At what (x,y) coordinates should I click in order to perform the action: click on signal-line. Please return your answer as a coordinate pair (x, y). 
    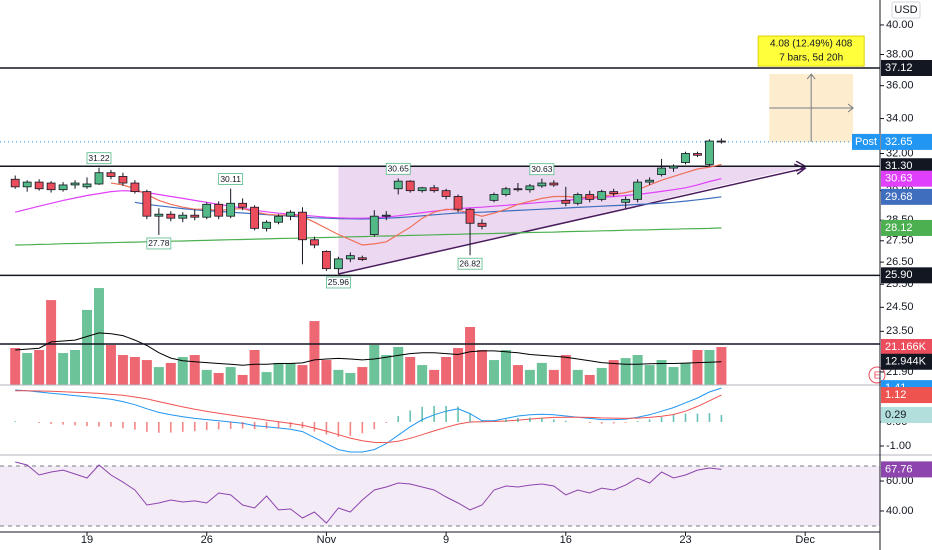
    Looking at the image, I should click on (368, 417).